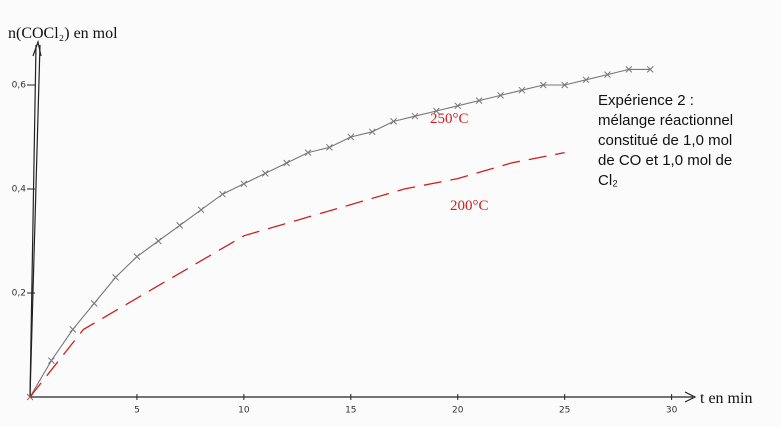 The height and width of the screenshot is (427, 781). Describe the element at coordinates (469, 206) in the screenshot. I see `series-label: 200°C` at that location.